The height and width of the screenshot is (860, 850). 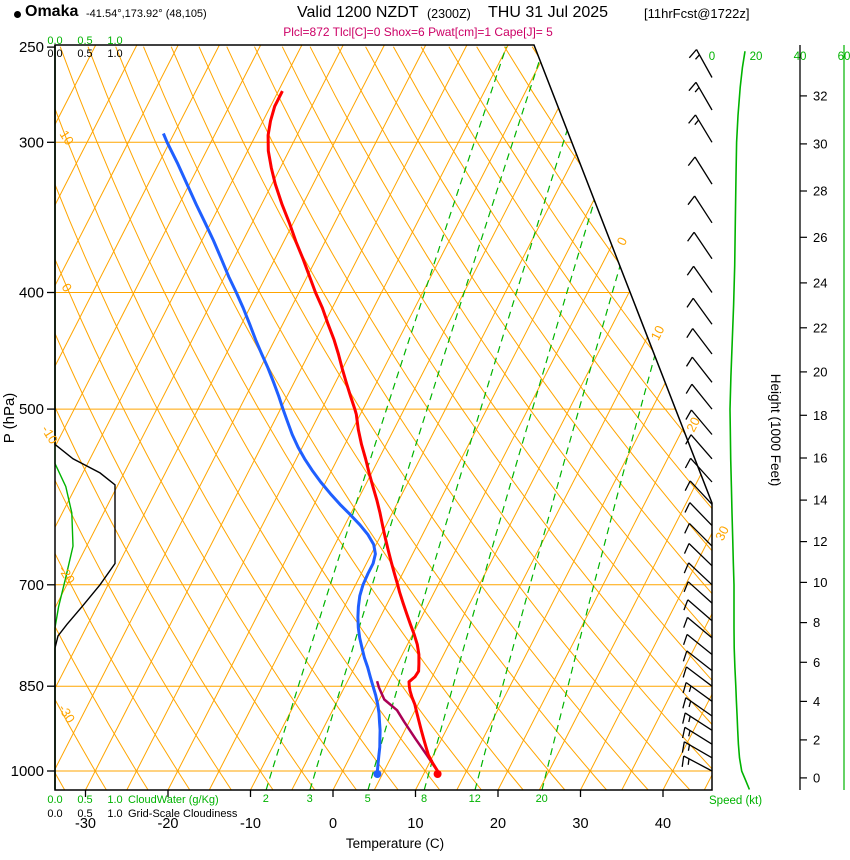 What do you see at coordinates (9, 418) in the screenshot?
I see `svg-text: P (hPa)` at bounding box center [9, 418].